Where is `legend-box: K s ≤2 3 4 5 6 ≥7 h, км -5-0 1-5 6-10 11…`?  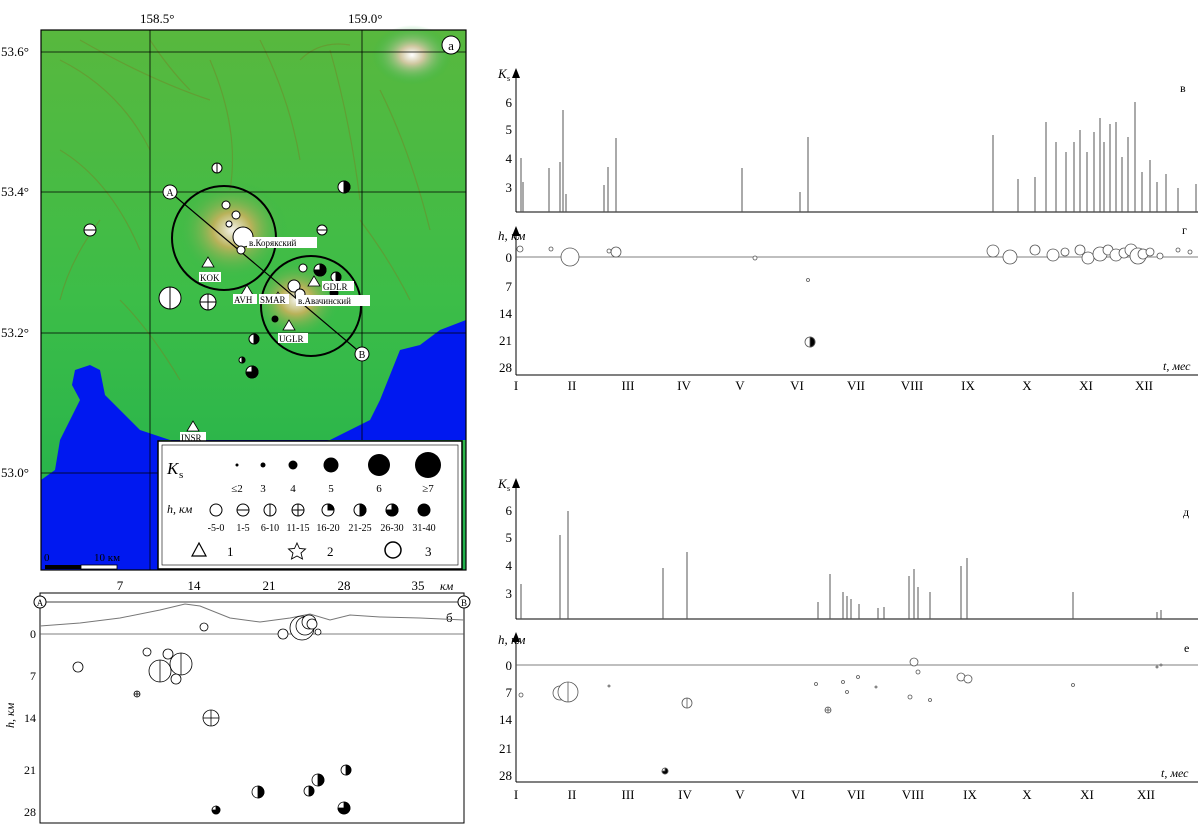 legend-box: K s ≤2 3 4 5 6 ≥7 h, км -5-0 1-5 6-10 11… is located at coordinates (310, 505).